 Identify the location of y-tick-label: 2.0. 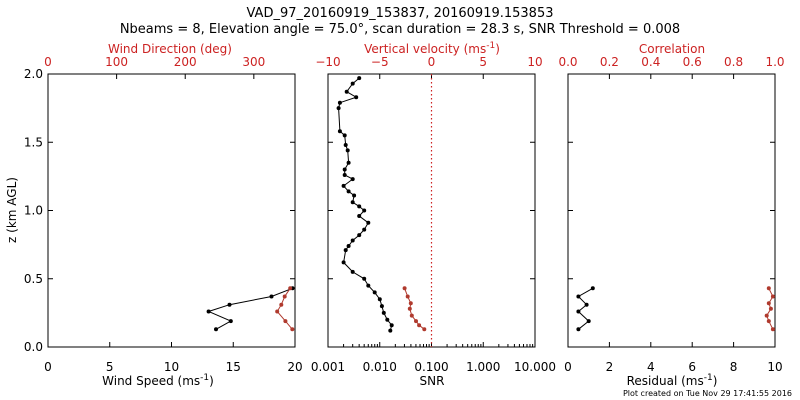
(33, 74).